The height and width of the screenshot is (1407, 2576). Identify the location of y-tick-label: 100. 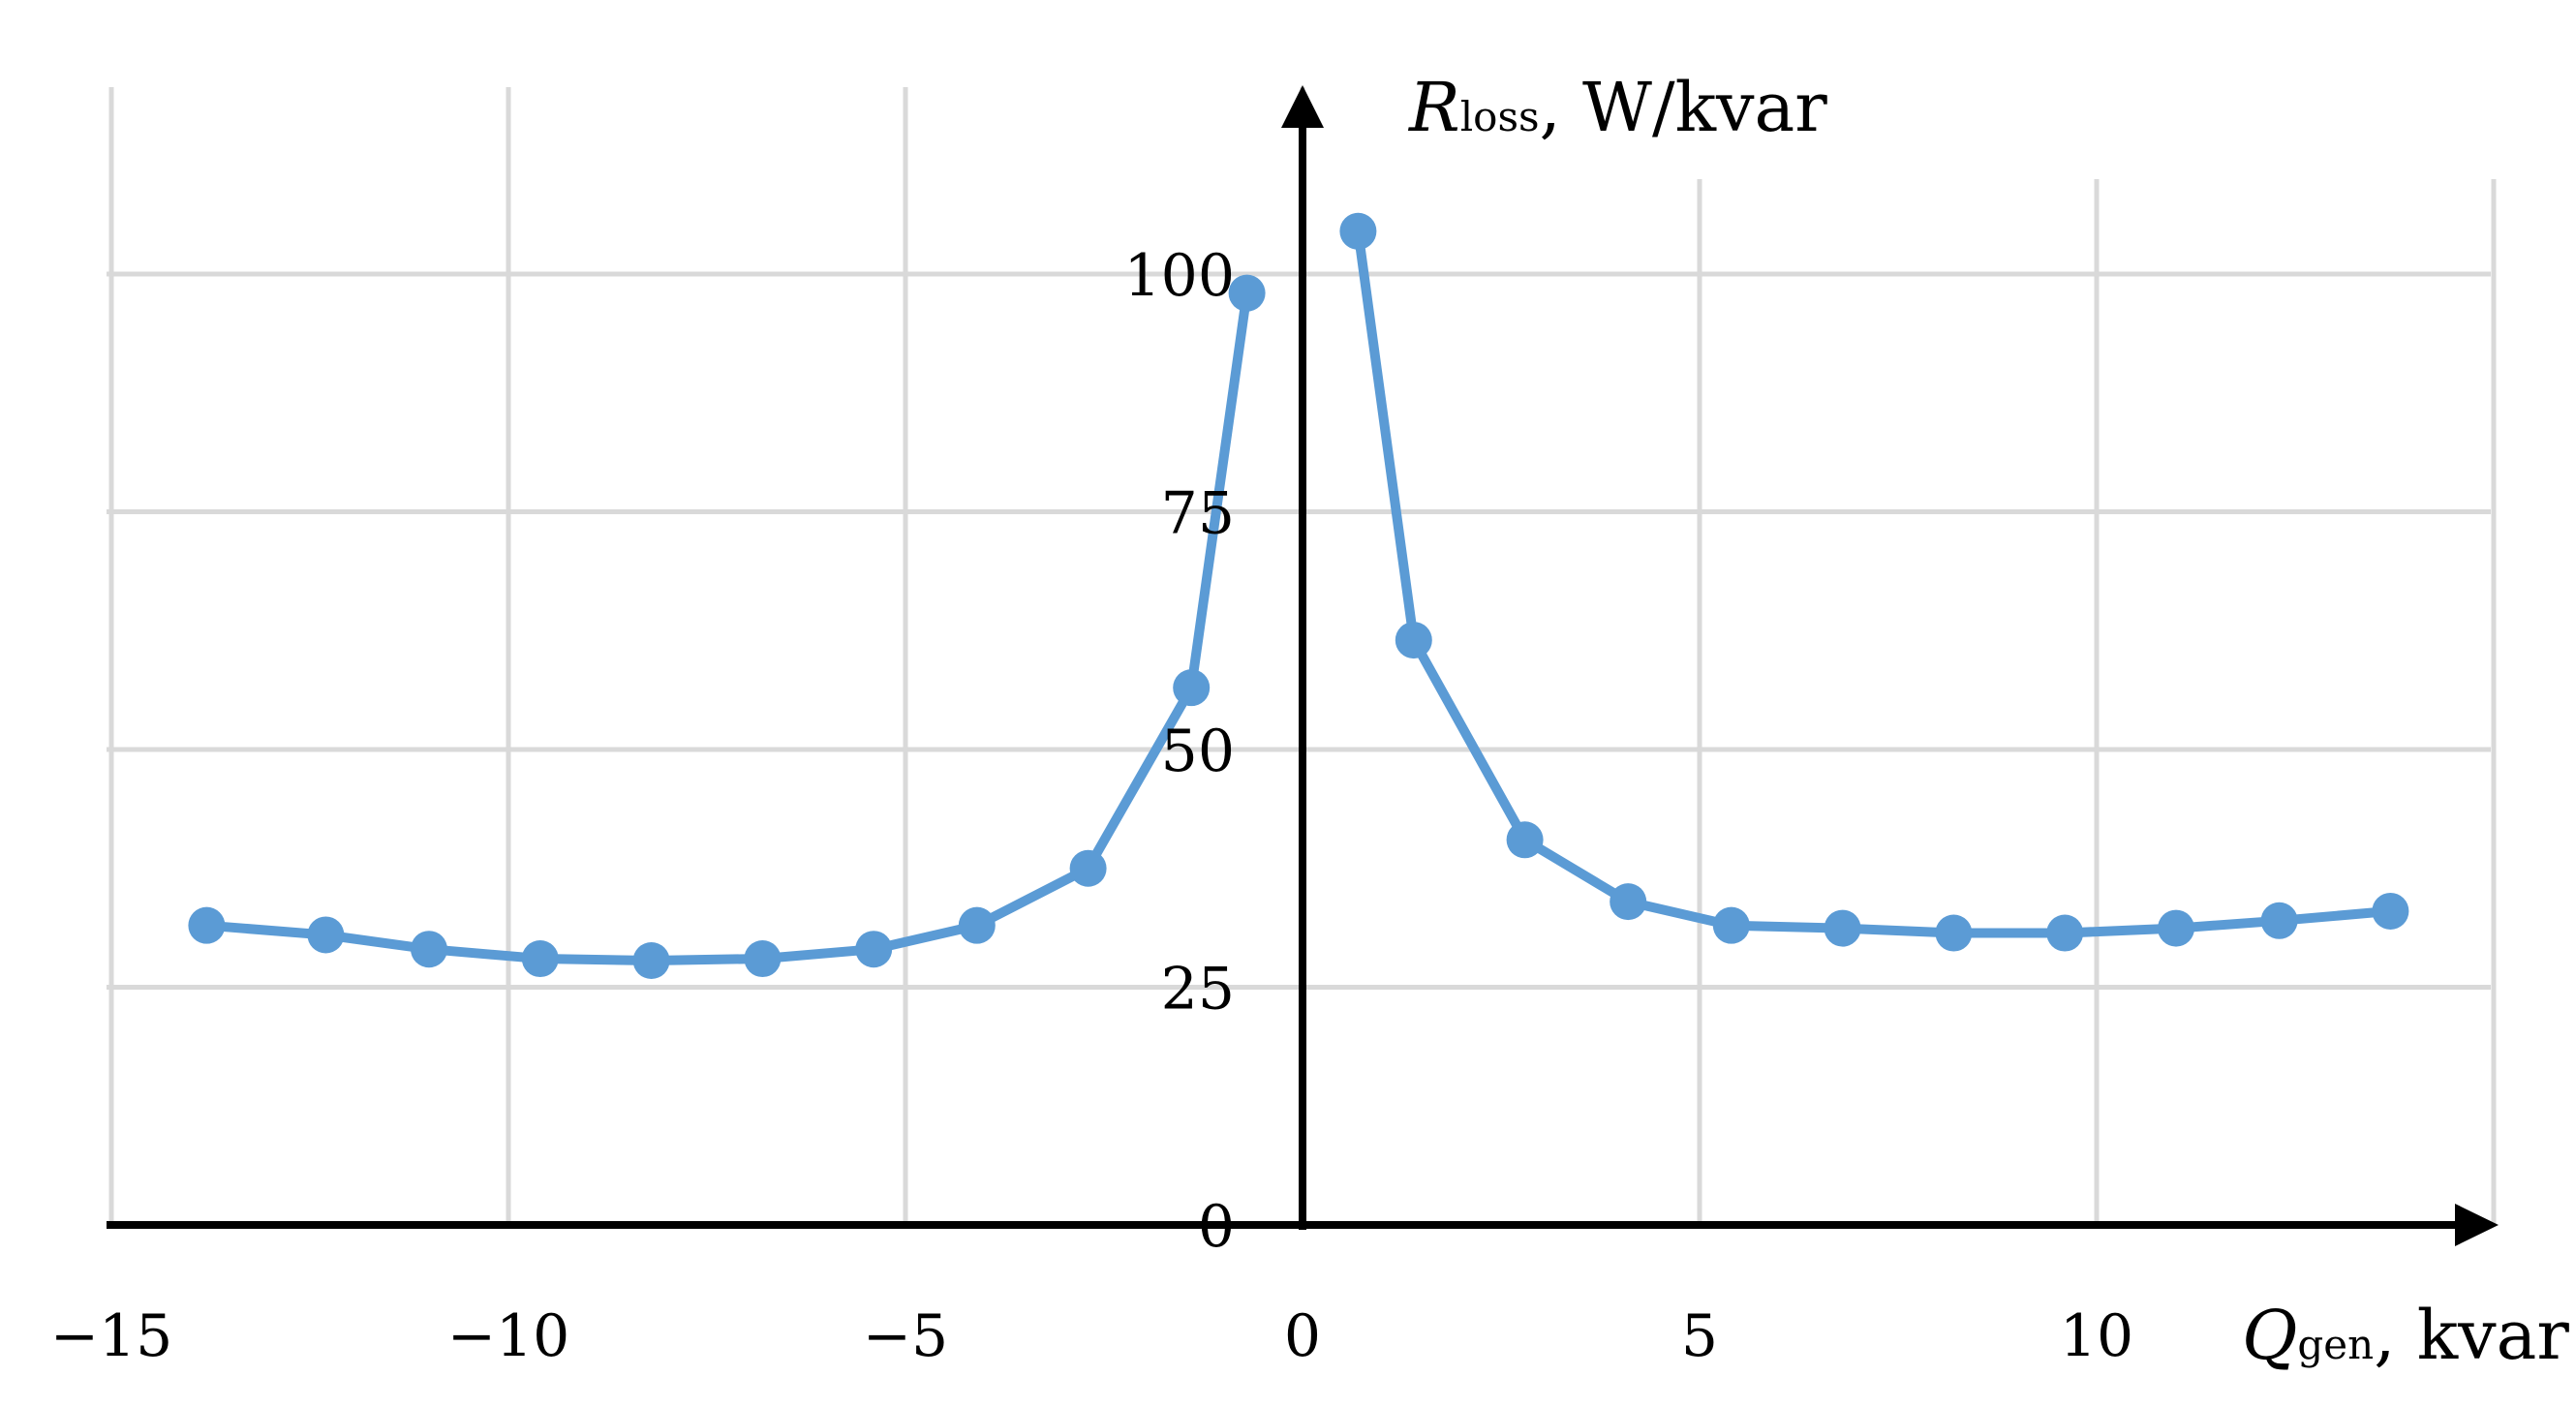
(1179, 276).